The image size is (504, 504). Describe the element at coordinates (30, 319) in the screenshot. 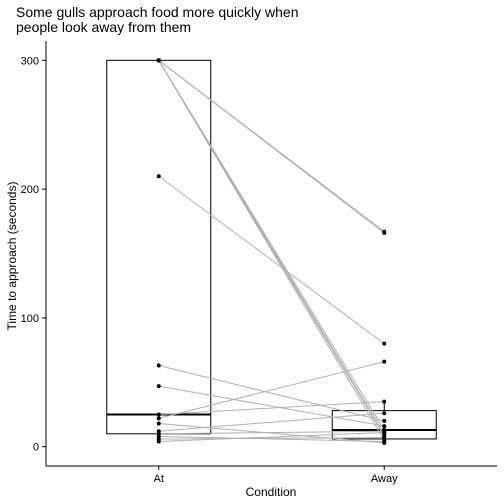

I see `y-tick-label-100: 100` at that location.